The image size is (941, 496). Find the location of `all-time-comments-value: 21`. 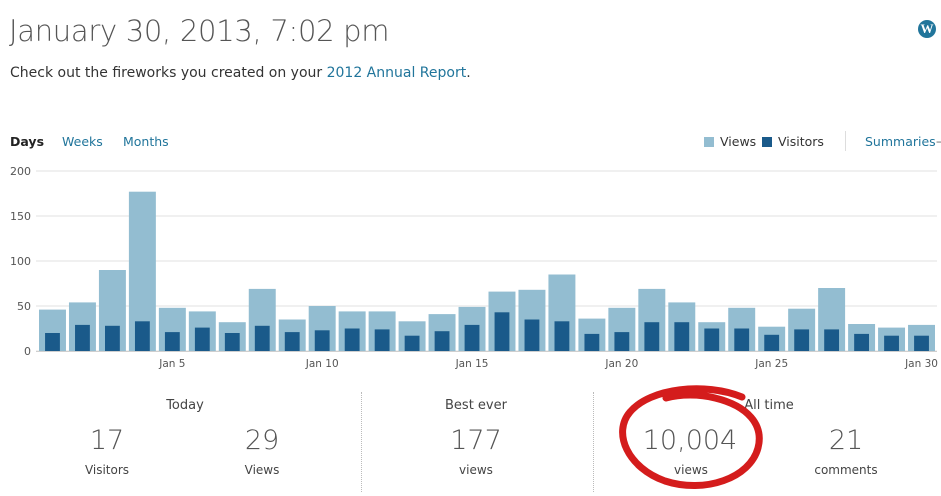

all-time-comments-value: 21 is located at coordinates (846, 440).